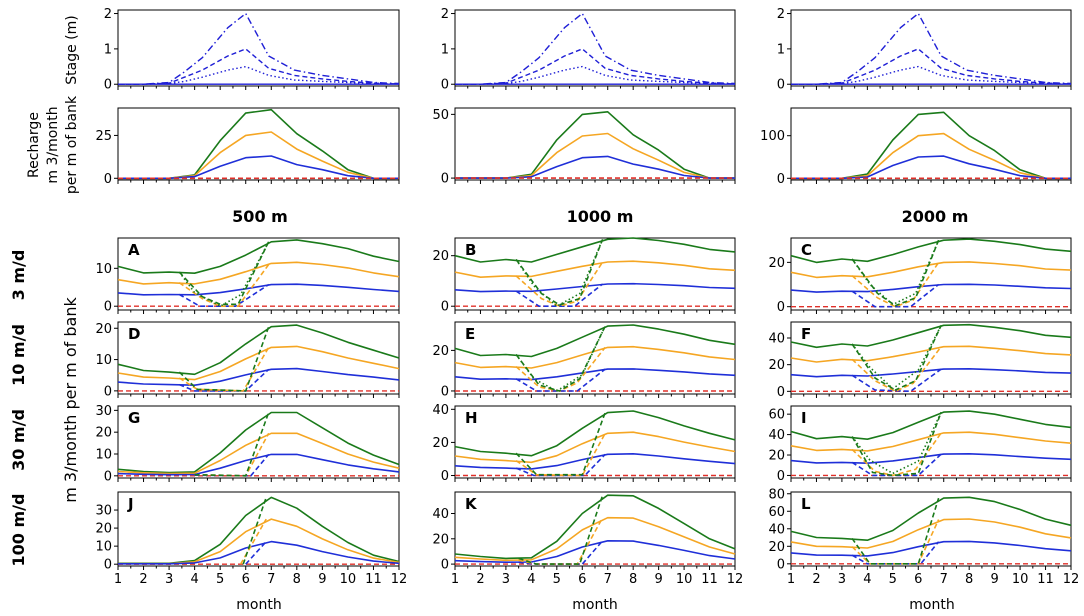 Image resolution: width=1084 pixels, height=616 pixels. I want to click on panel-E-orange-line, so click(595, 357).